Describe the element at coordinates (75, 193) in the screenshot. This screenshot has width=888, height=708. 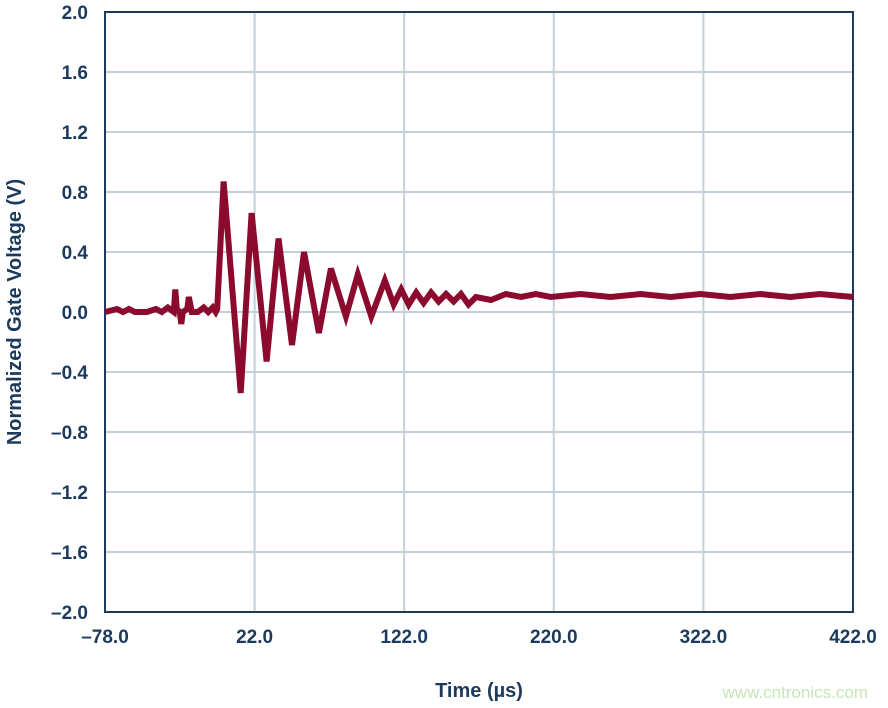
I see `y-tick-label: 0.8` at that location.